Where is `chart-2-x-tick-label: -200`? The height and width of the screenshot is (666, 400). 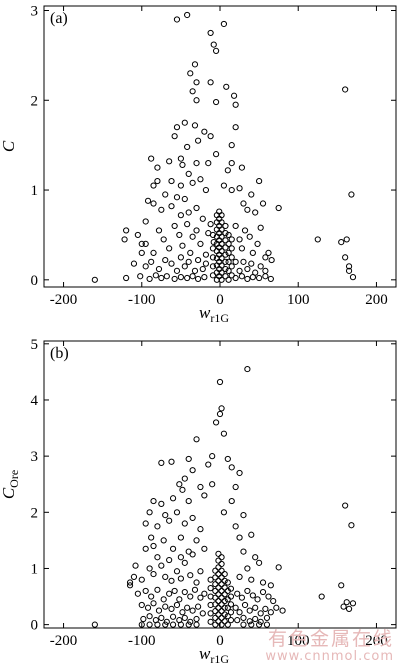
chart-2-x-tick-label: -200 is located at coordinates (64, 641).